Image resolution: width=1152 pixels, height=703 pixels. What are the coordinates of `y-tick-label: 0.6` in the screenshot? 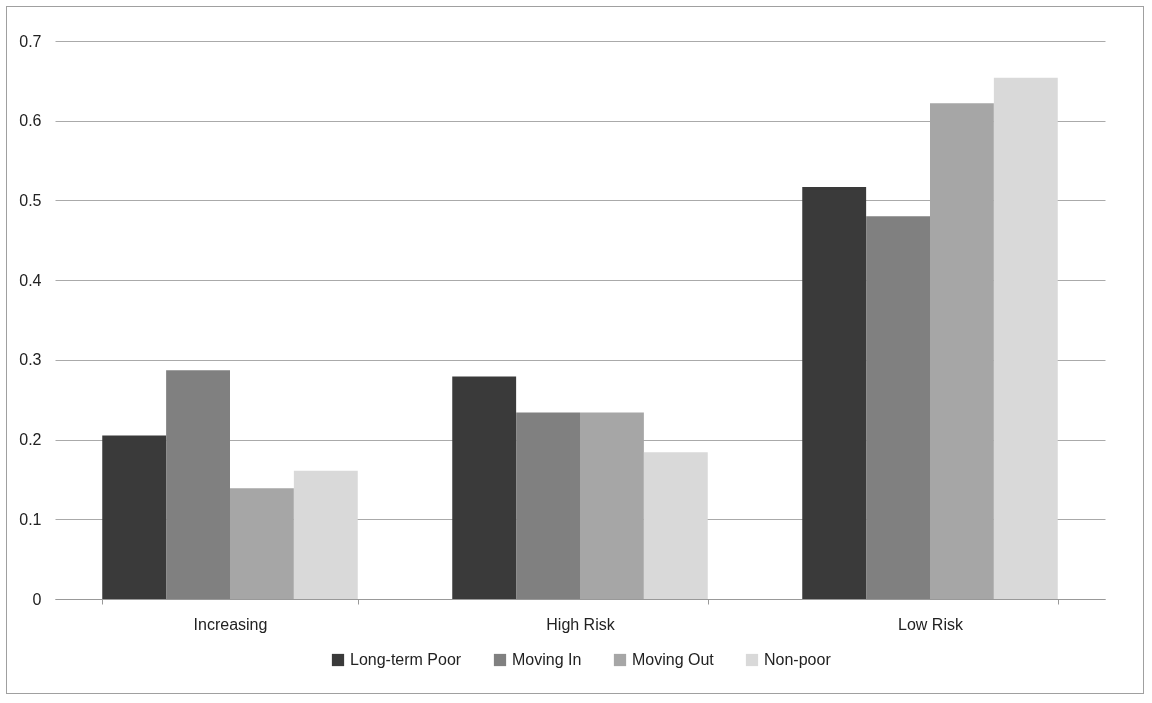 It's located at (30, 121).